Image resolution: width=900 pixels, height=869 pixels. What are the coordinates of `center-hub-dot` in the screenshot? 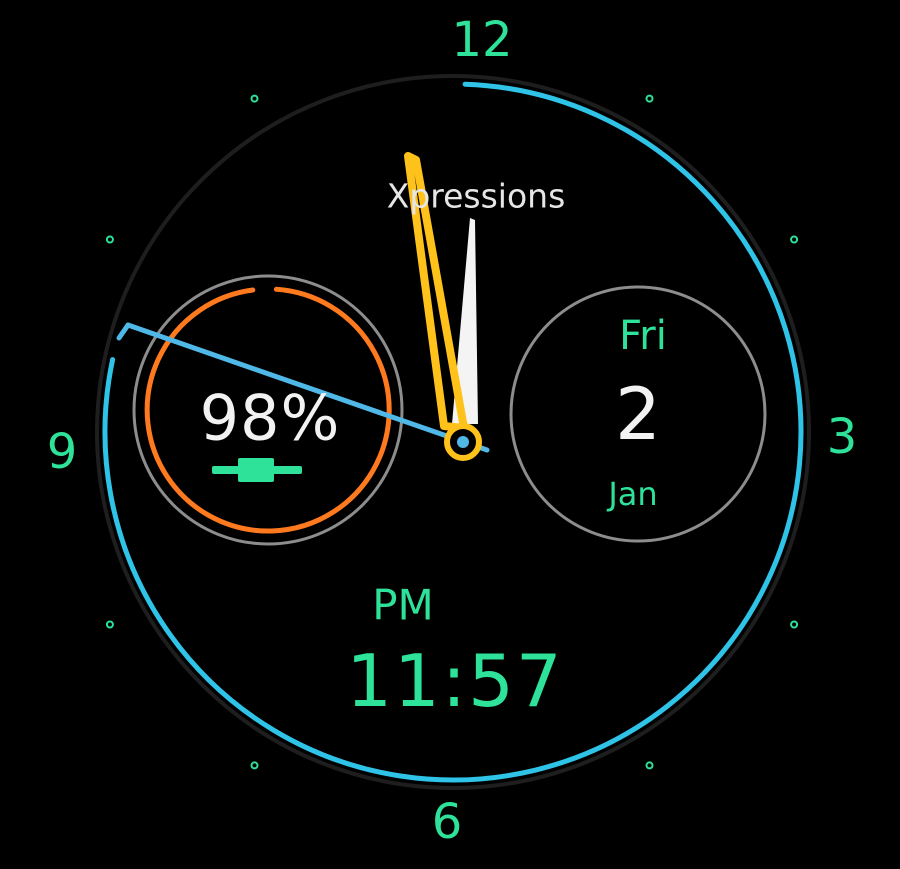 It's located at (463, 442).